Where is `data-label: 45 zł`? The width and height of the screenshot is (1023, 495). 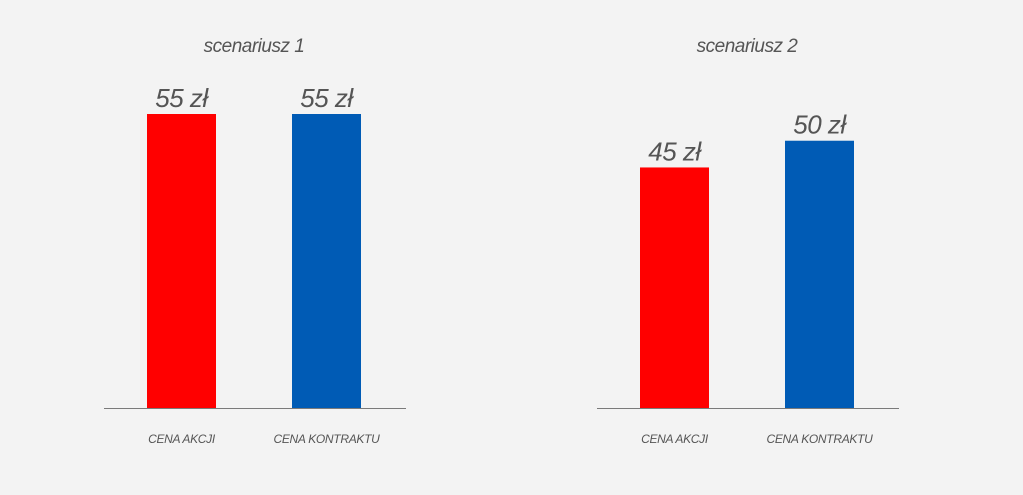
data-label: 45 zł is located at coordinates (675, 151).